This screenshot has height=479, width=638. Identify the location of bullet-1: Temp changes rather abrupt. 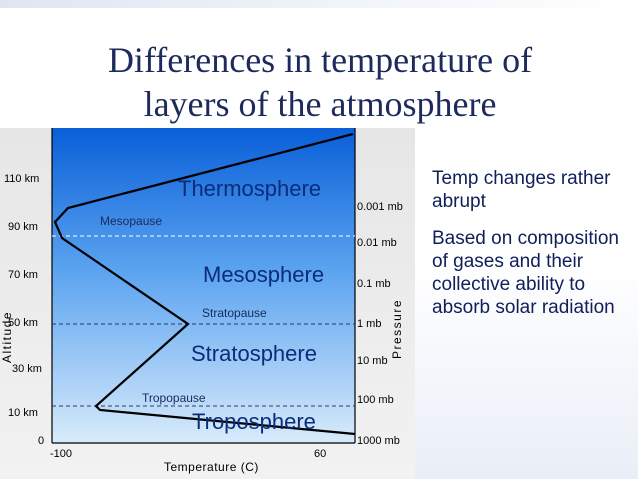
(521, 190).